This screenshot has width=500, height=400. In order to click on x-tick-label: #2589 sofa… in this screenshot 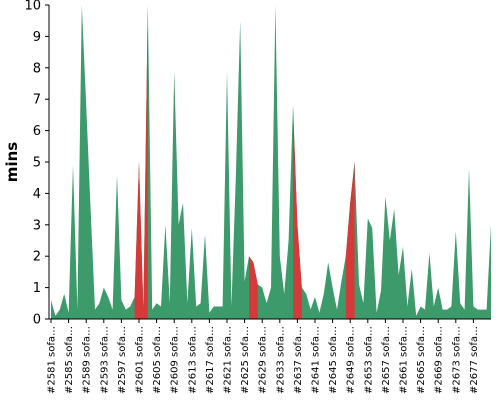, I will do `click(87, 360)`.